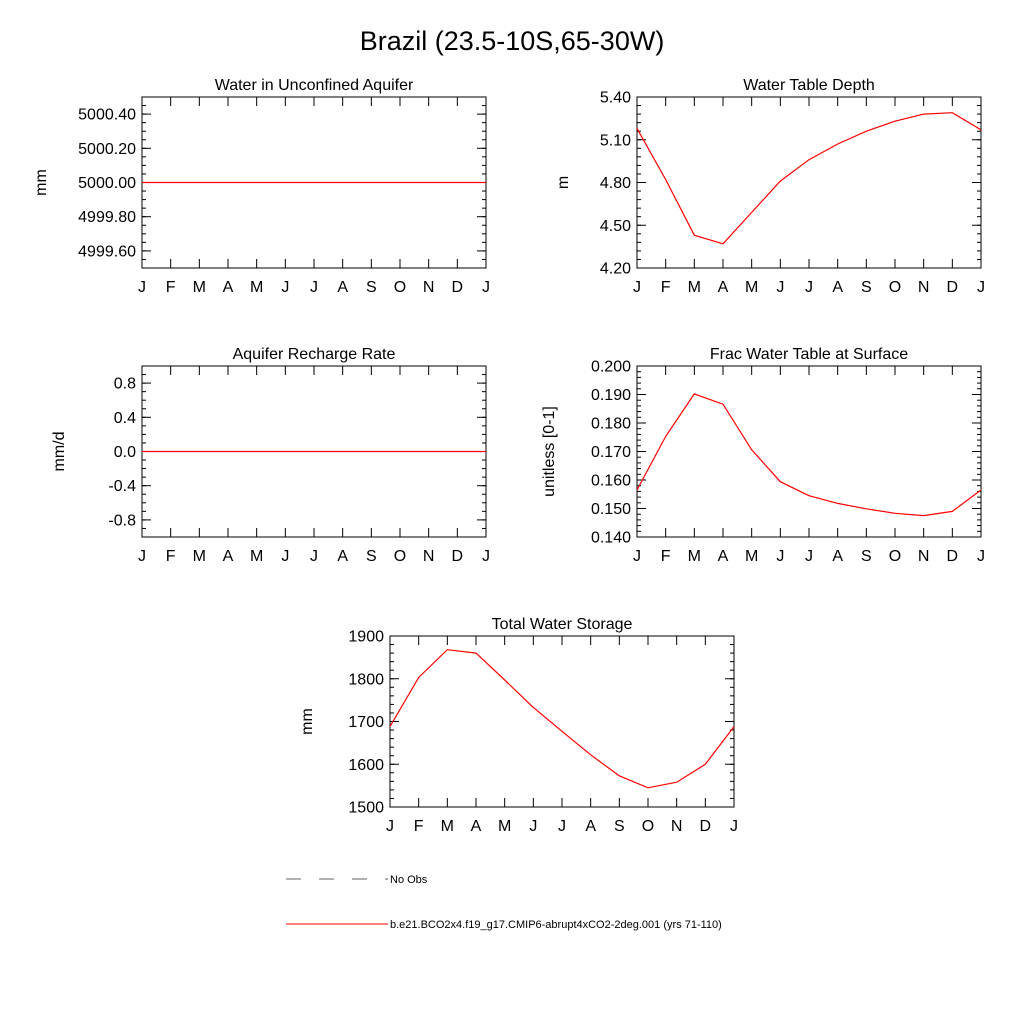 The image size is (1024, 1024). I want to click on frac-ytick-label: 0.200, so click(611, 367).